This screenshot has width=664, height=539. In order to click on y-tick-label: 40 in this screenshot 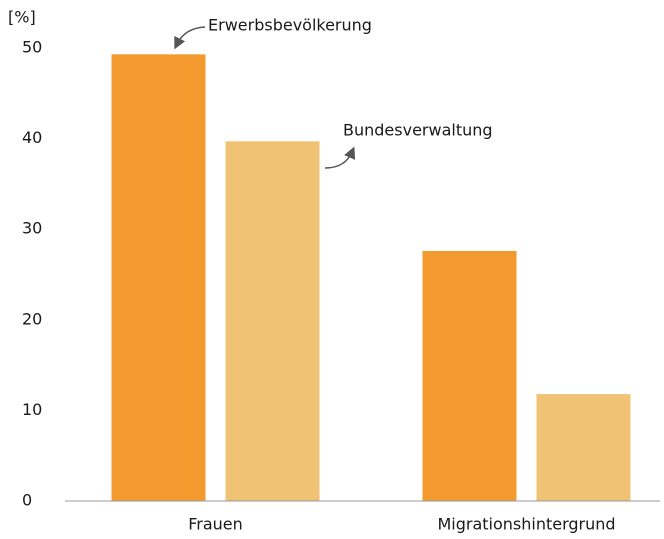, I will do `click(32, 137)`.